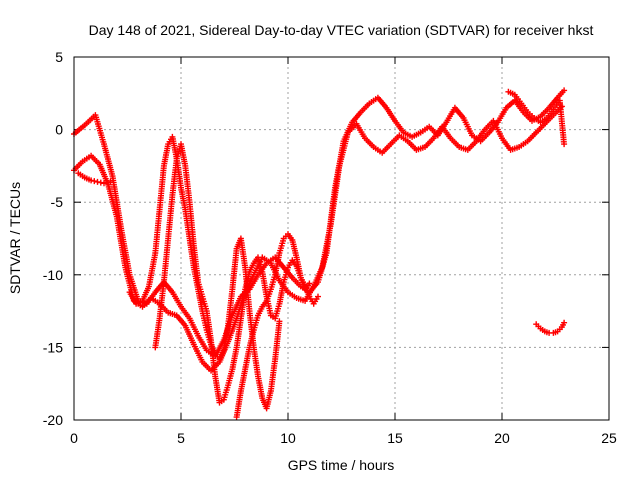 This screenshot has height=480, width=640. What do you see at coordinates (53, 420) in the screenshot?
I see `ytick-label-0: -20` at bounding box center [53, 420].